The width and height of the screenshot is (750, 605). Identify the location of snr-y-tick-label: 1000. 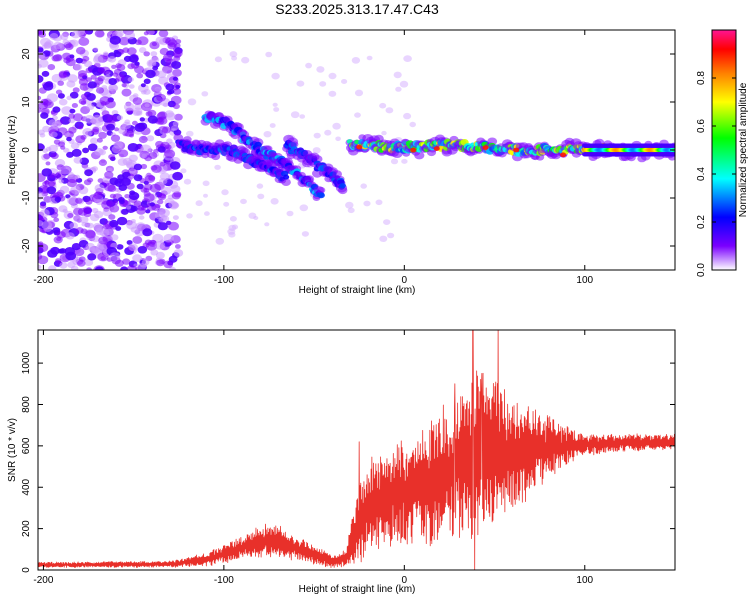
(26, 363).